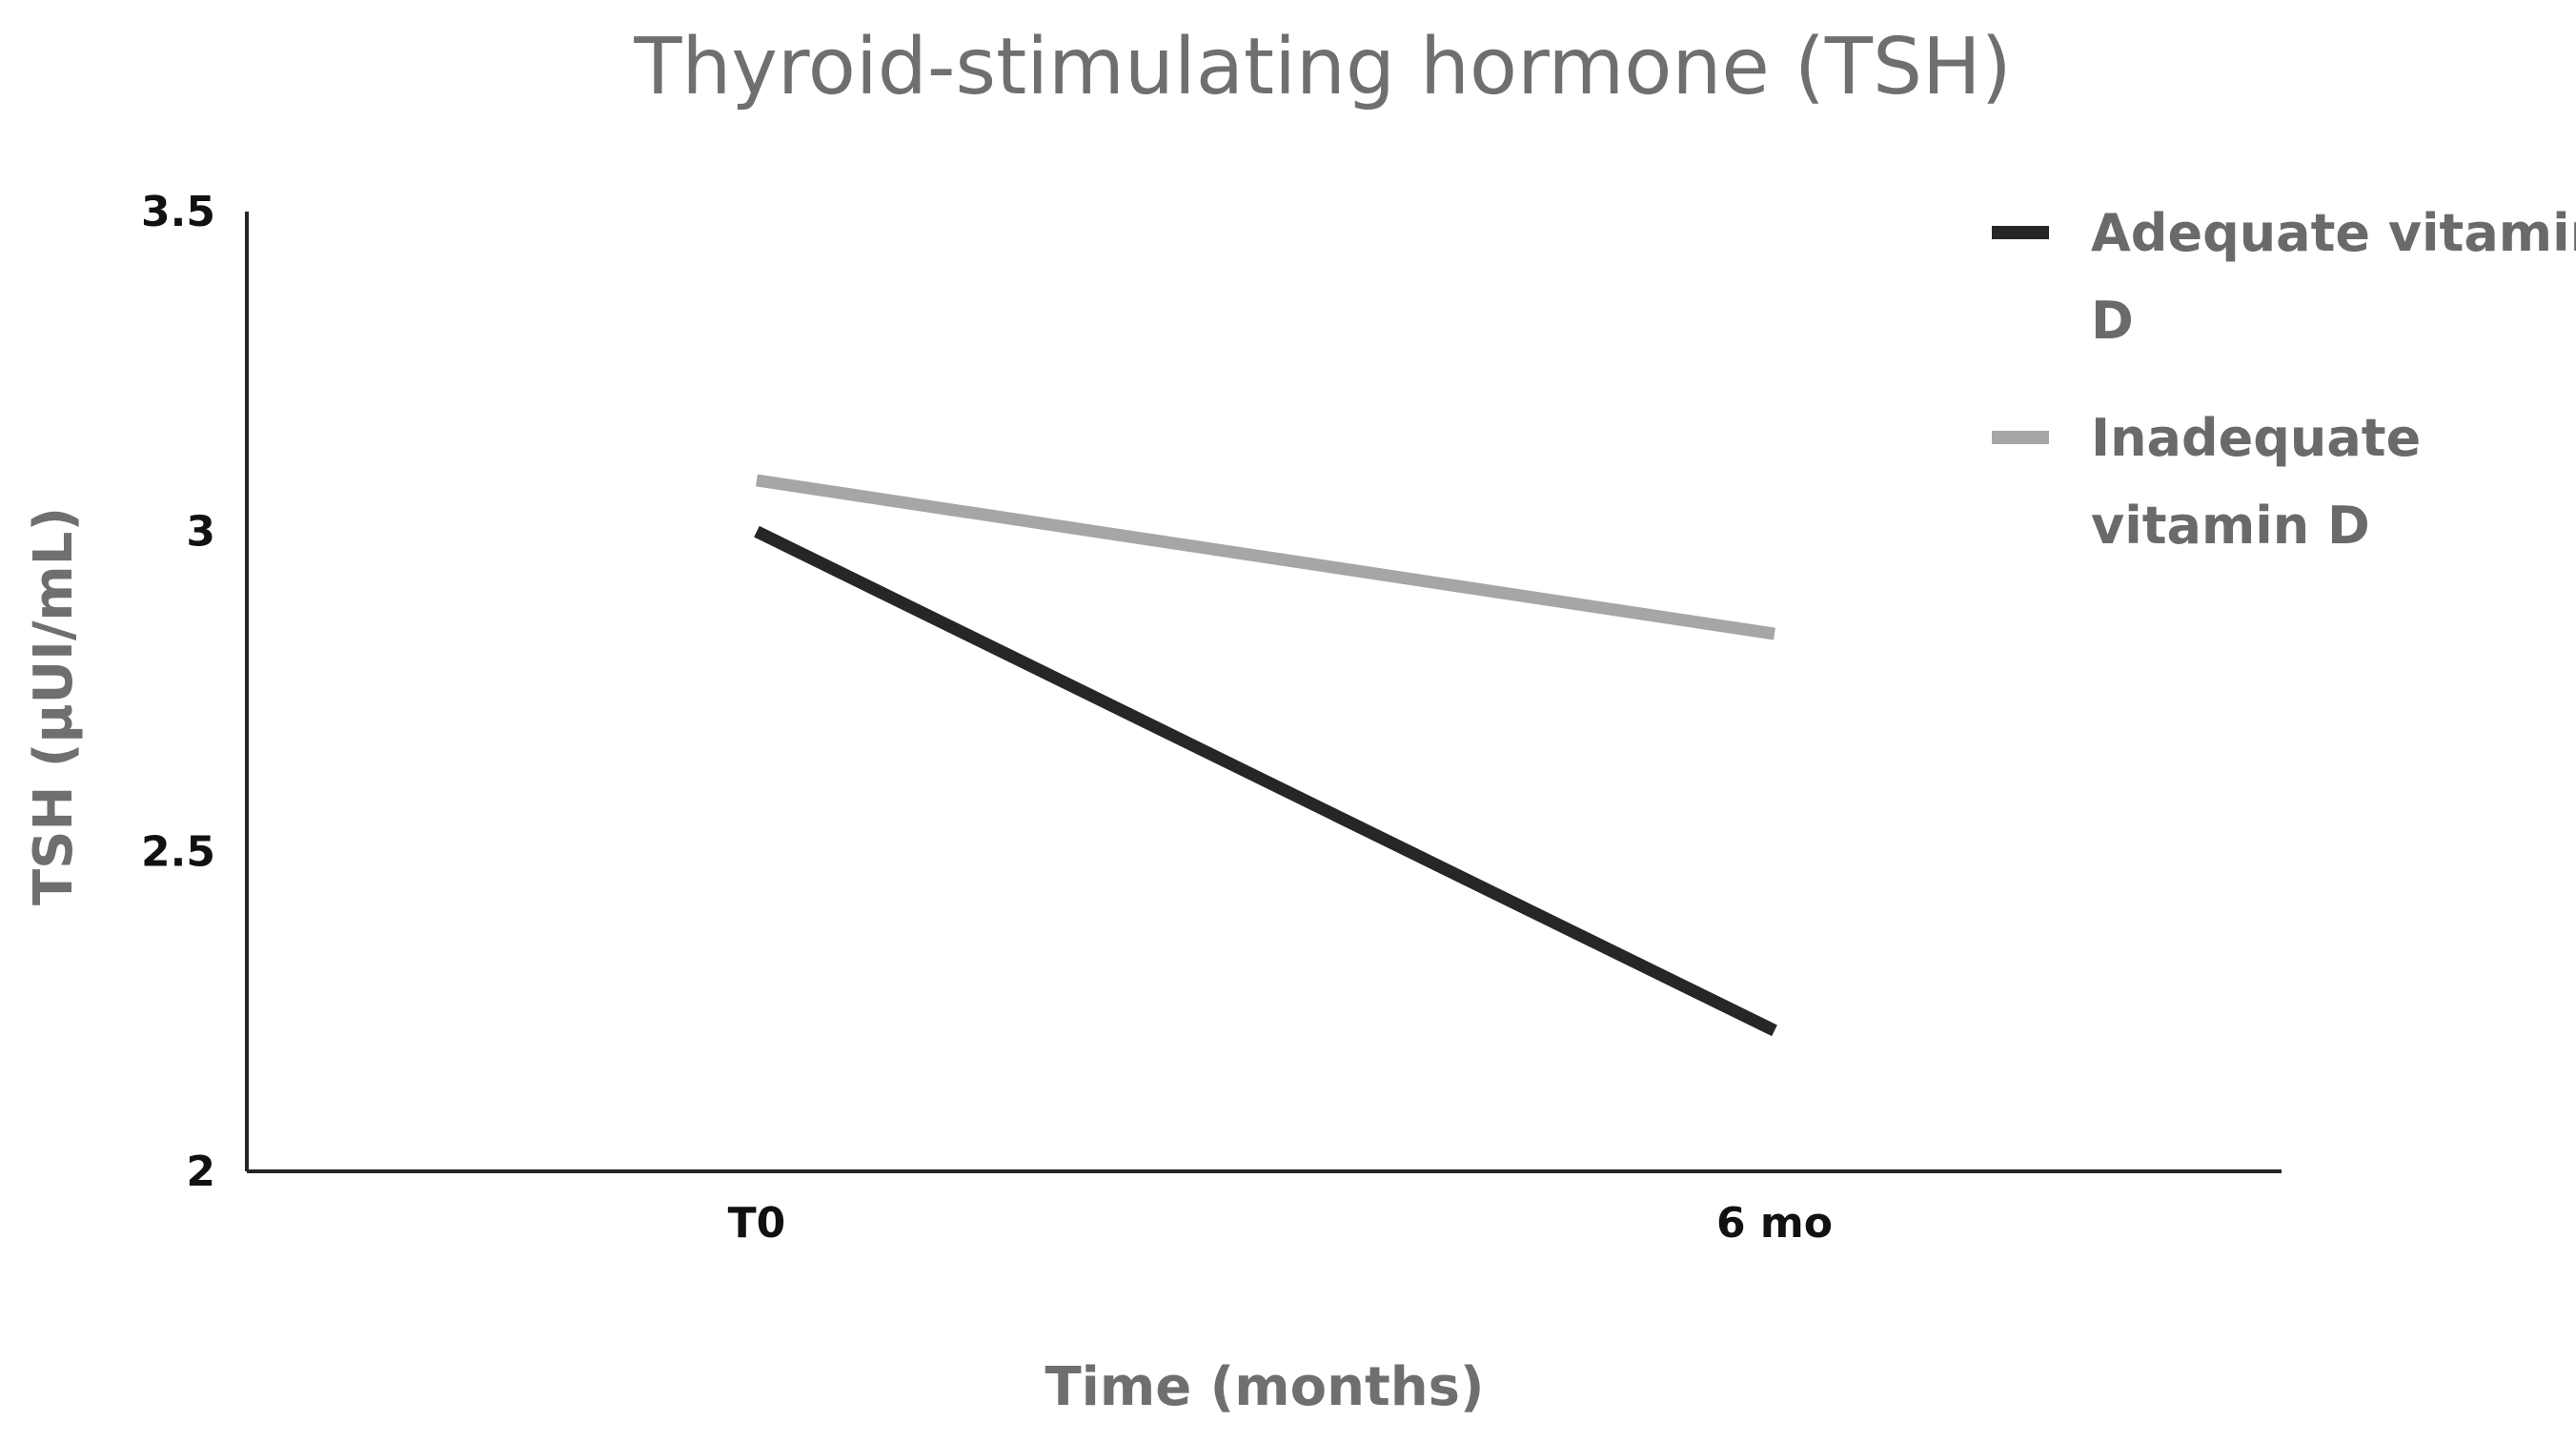 This screenshot has height=1442, width=2576. What do you see at coordinates (1774, 1223) in the screenshot?
I see `x-tick-label: 6 mo` at bounding box center [1774, 1223].